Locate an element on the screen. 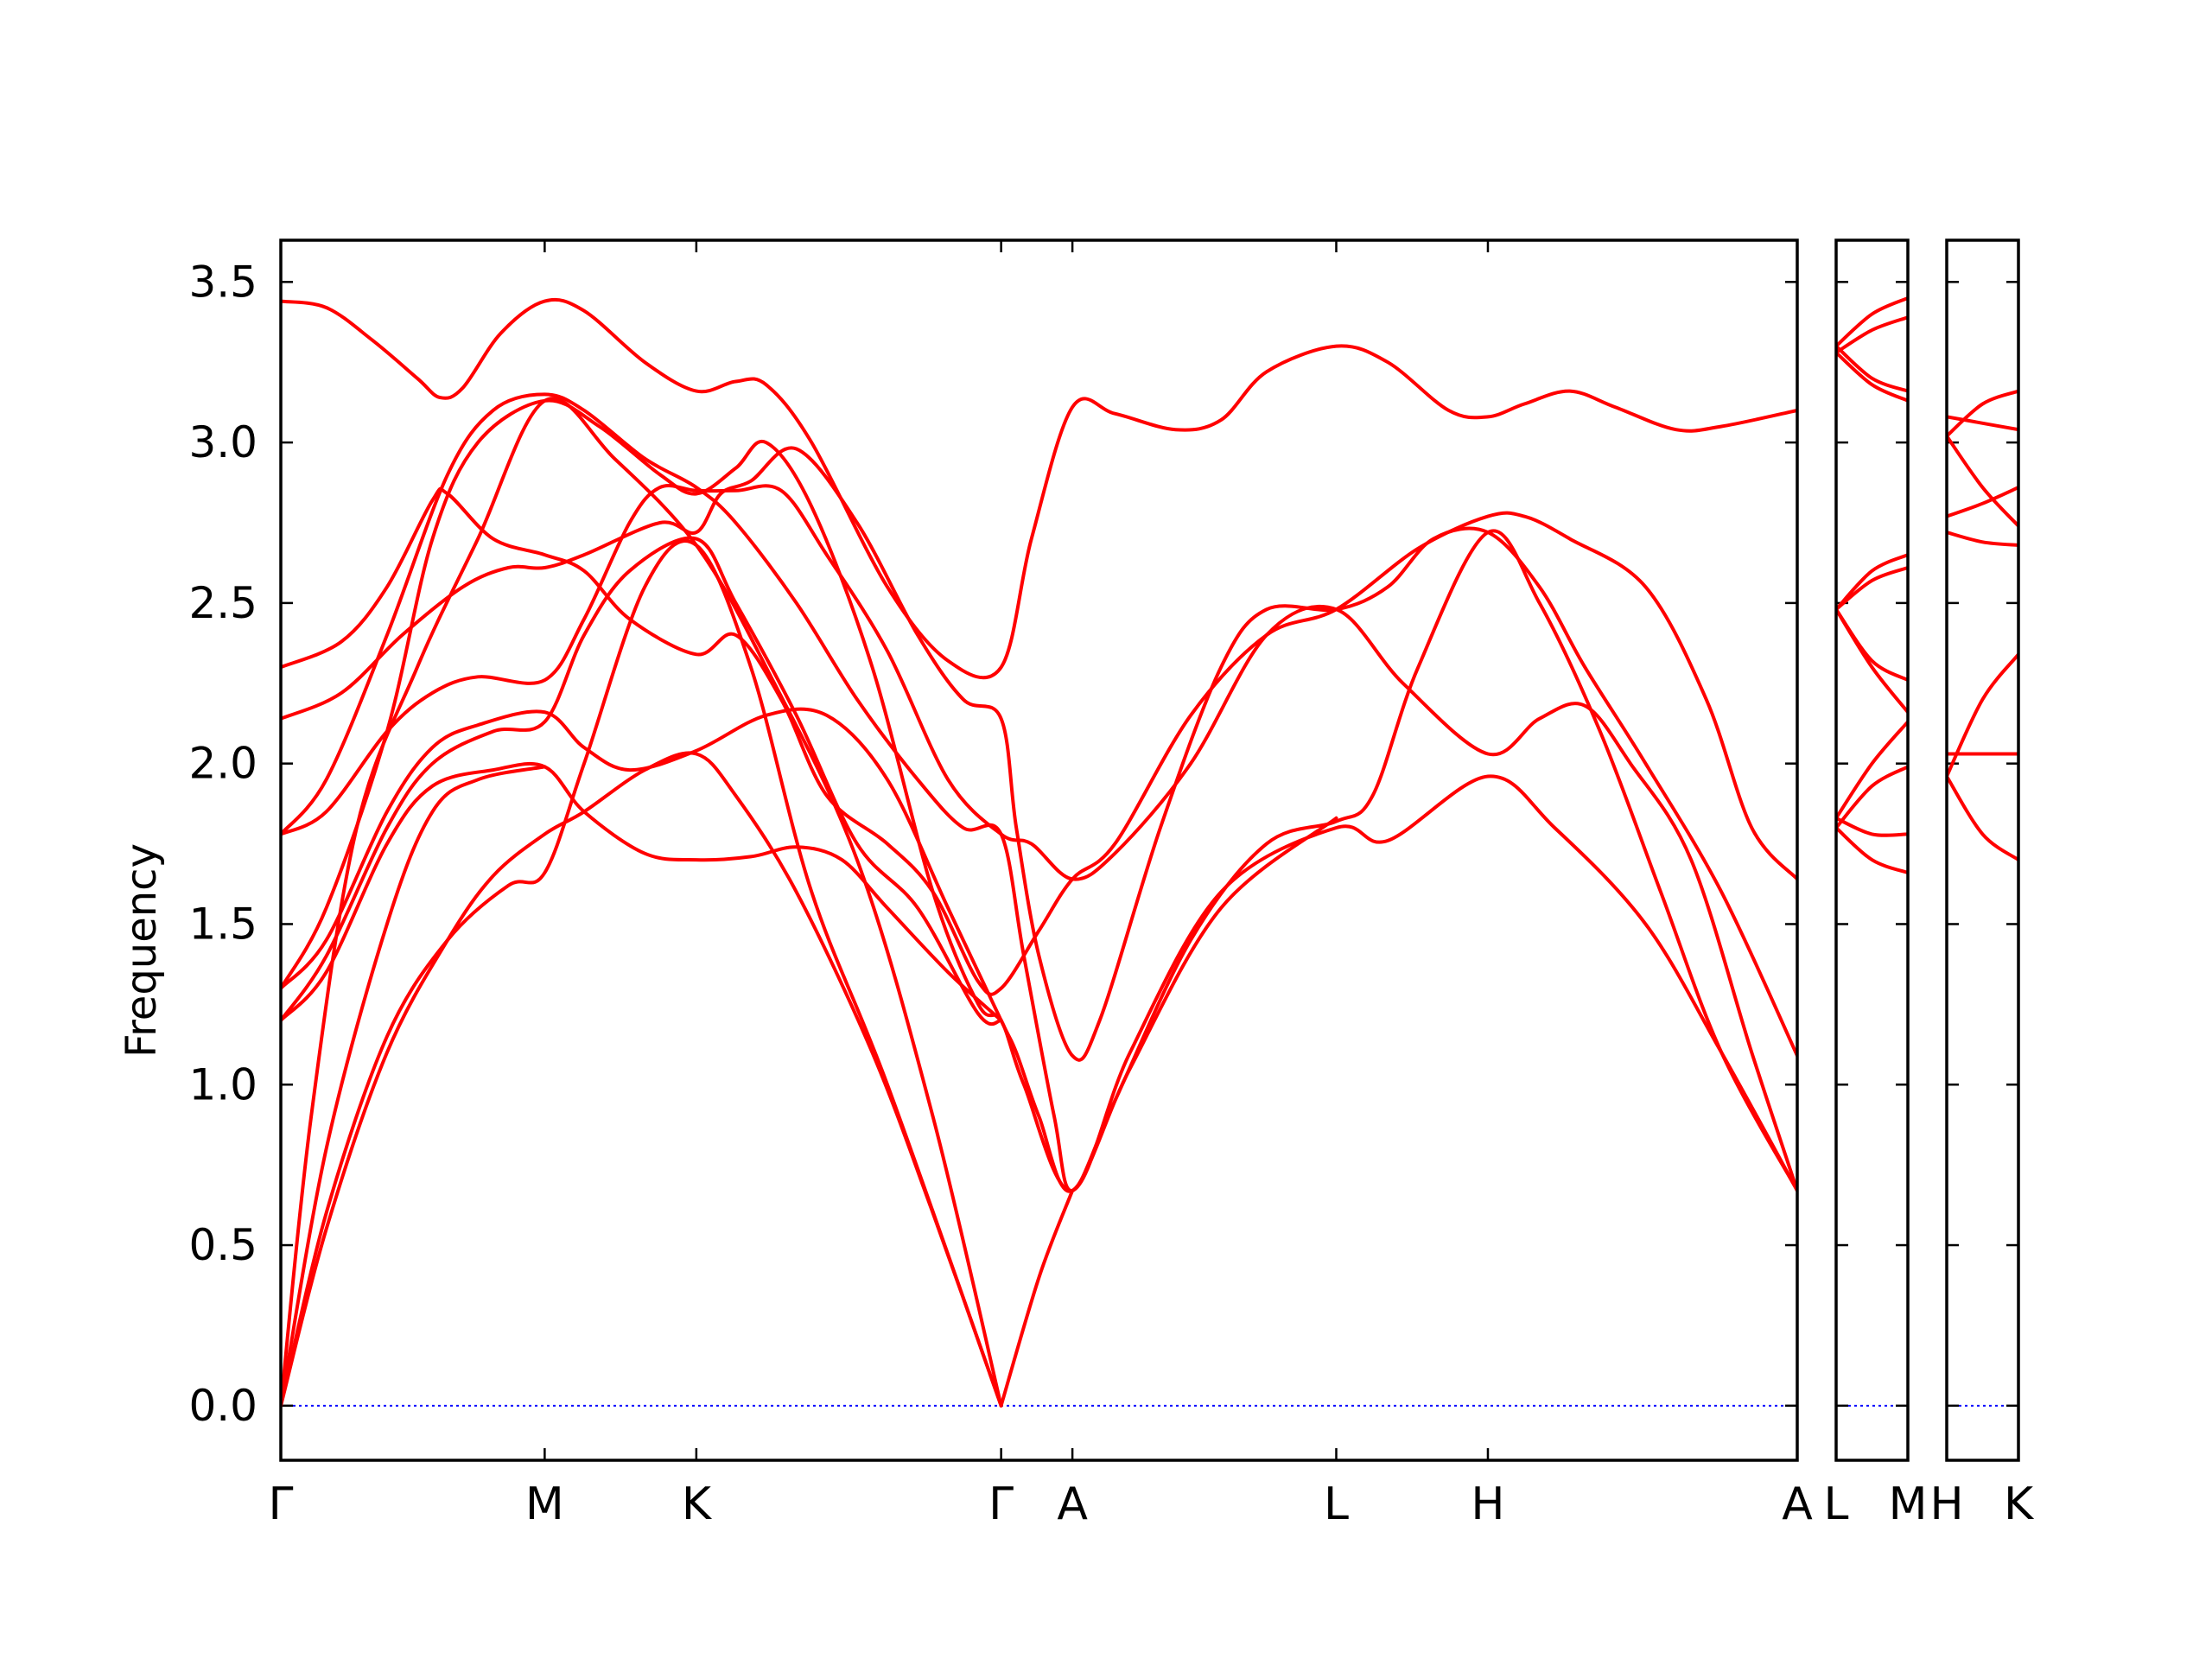  y-tick-label: 1.5 is located at coordinates (222, 924).